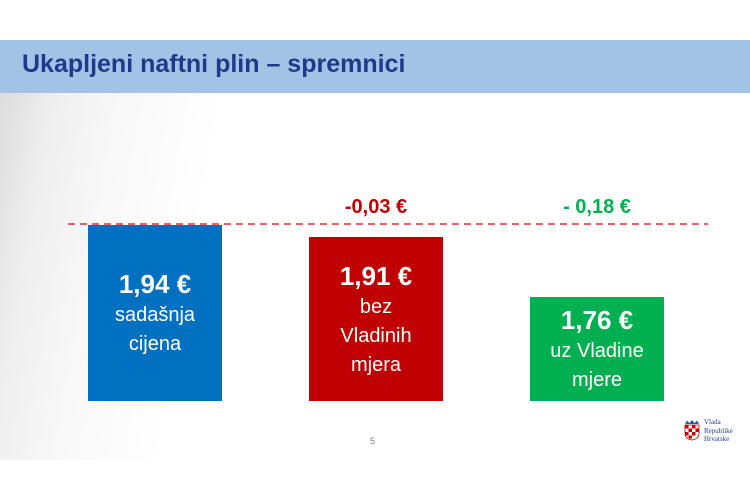 Image resolution: width=750 pixels, height=500 pixels. What do you see at coordinates (597, 320) in the screenshot?
I see `bar-value-label: 1,76 €` at bounding box center [597, 320].